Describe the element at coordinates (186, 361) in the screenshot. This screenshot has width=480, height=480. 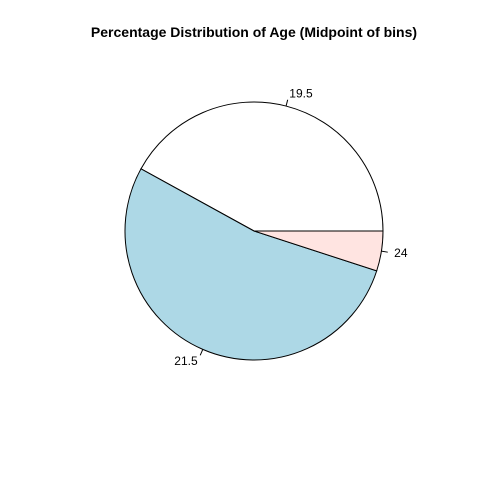
I see `slice-label-21.5: 21.5` at that location.